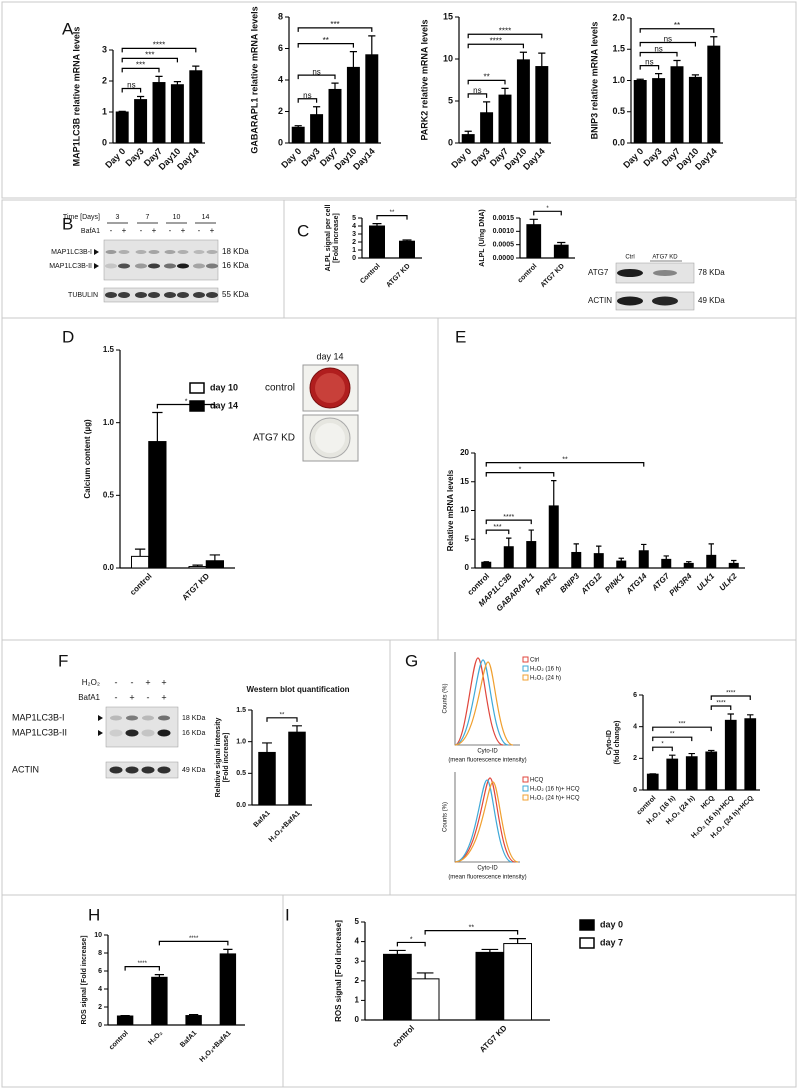 This screenshot has height=1090, width=798. I want to click on x-axis-label: (mean fluorescence intensity), so click(487, 761).